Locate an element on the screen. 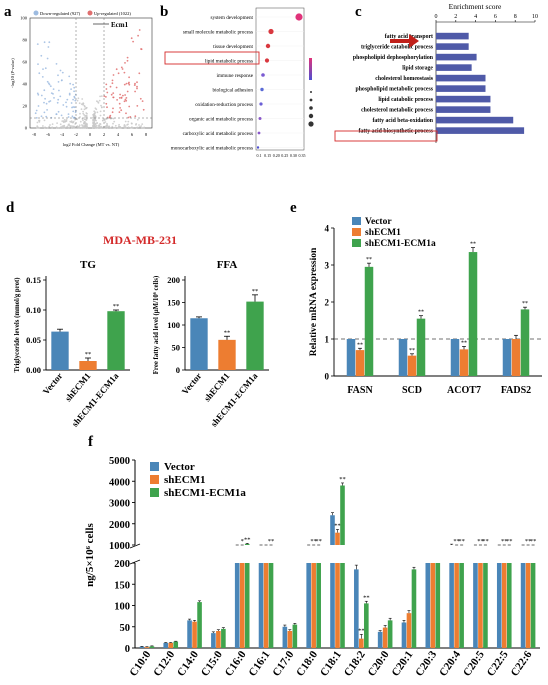 This screenshot has width=548, height=685. volcano-ytick-label: 0 is located at coordinates (26, 128).